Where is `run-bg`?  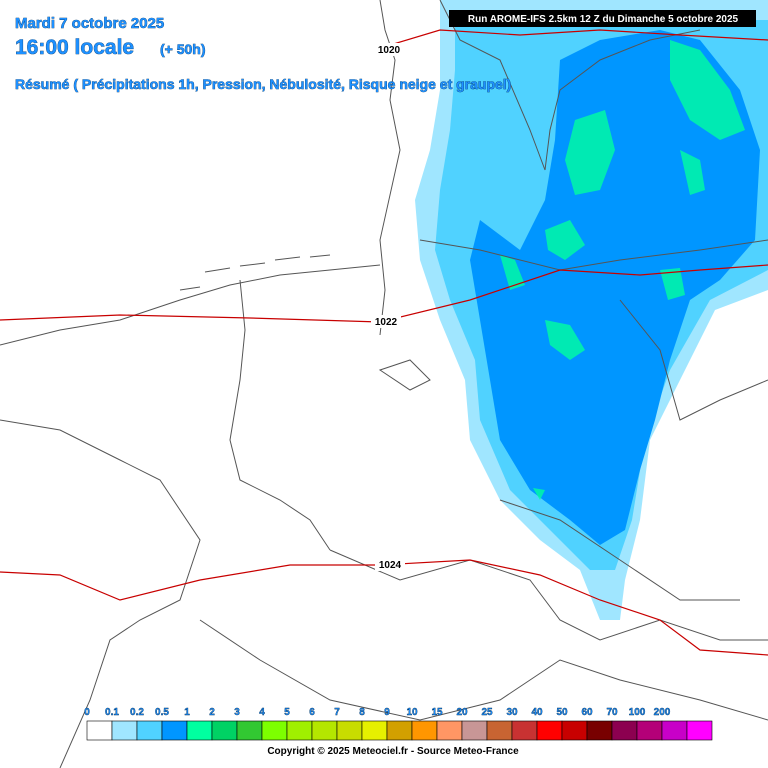
run-bg is located at coordinates (602, 18).